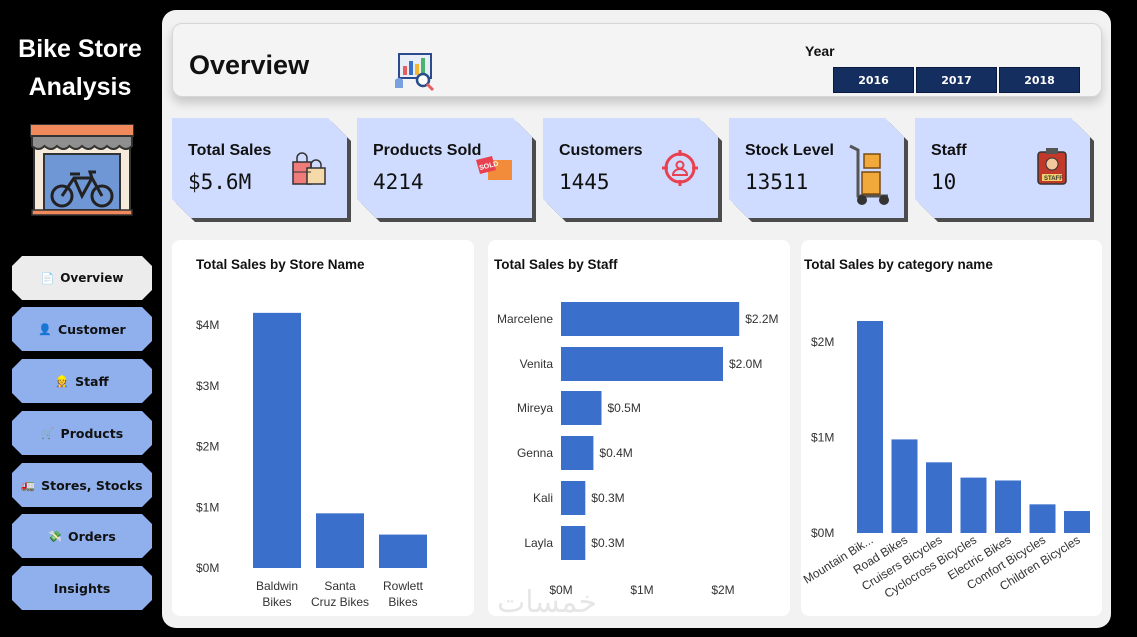  I want to click on x-tick-label: $2M, so click(722, 590).